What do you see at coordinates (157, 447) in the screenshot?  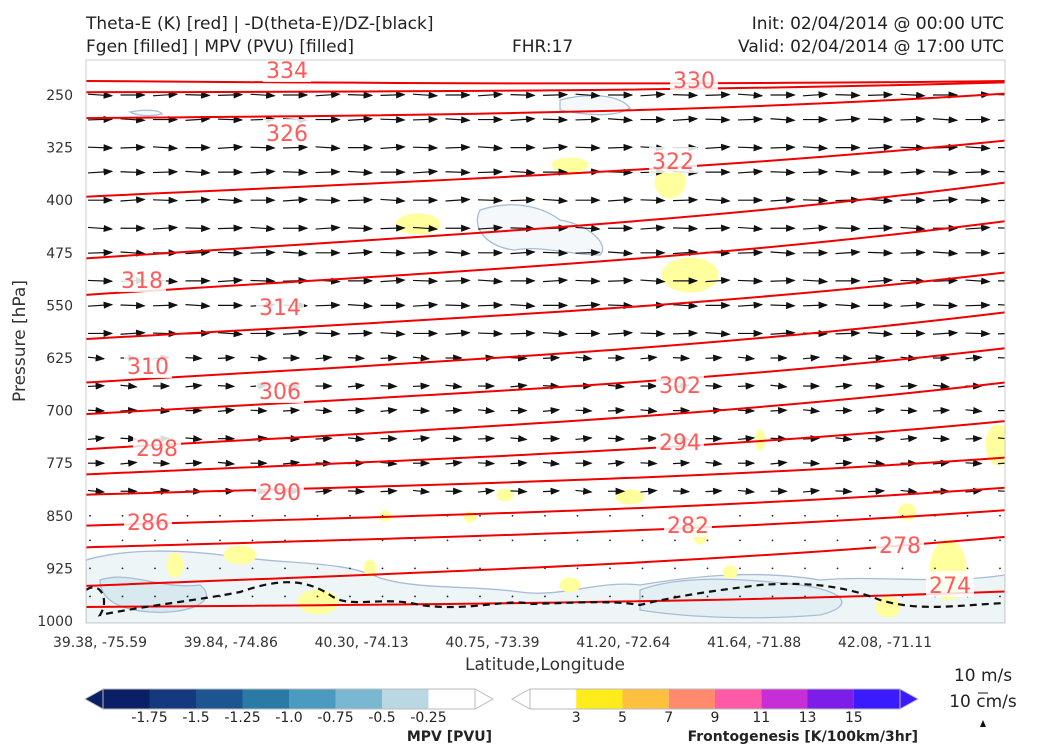 I see `theta-e-label-bg` at bounding box center [157, 447].